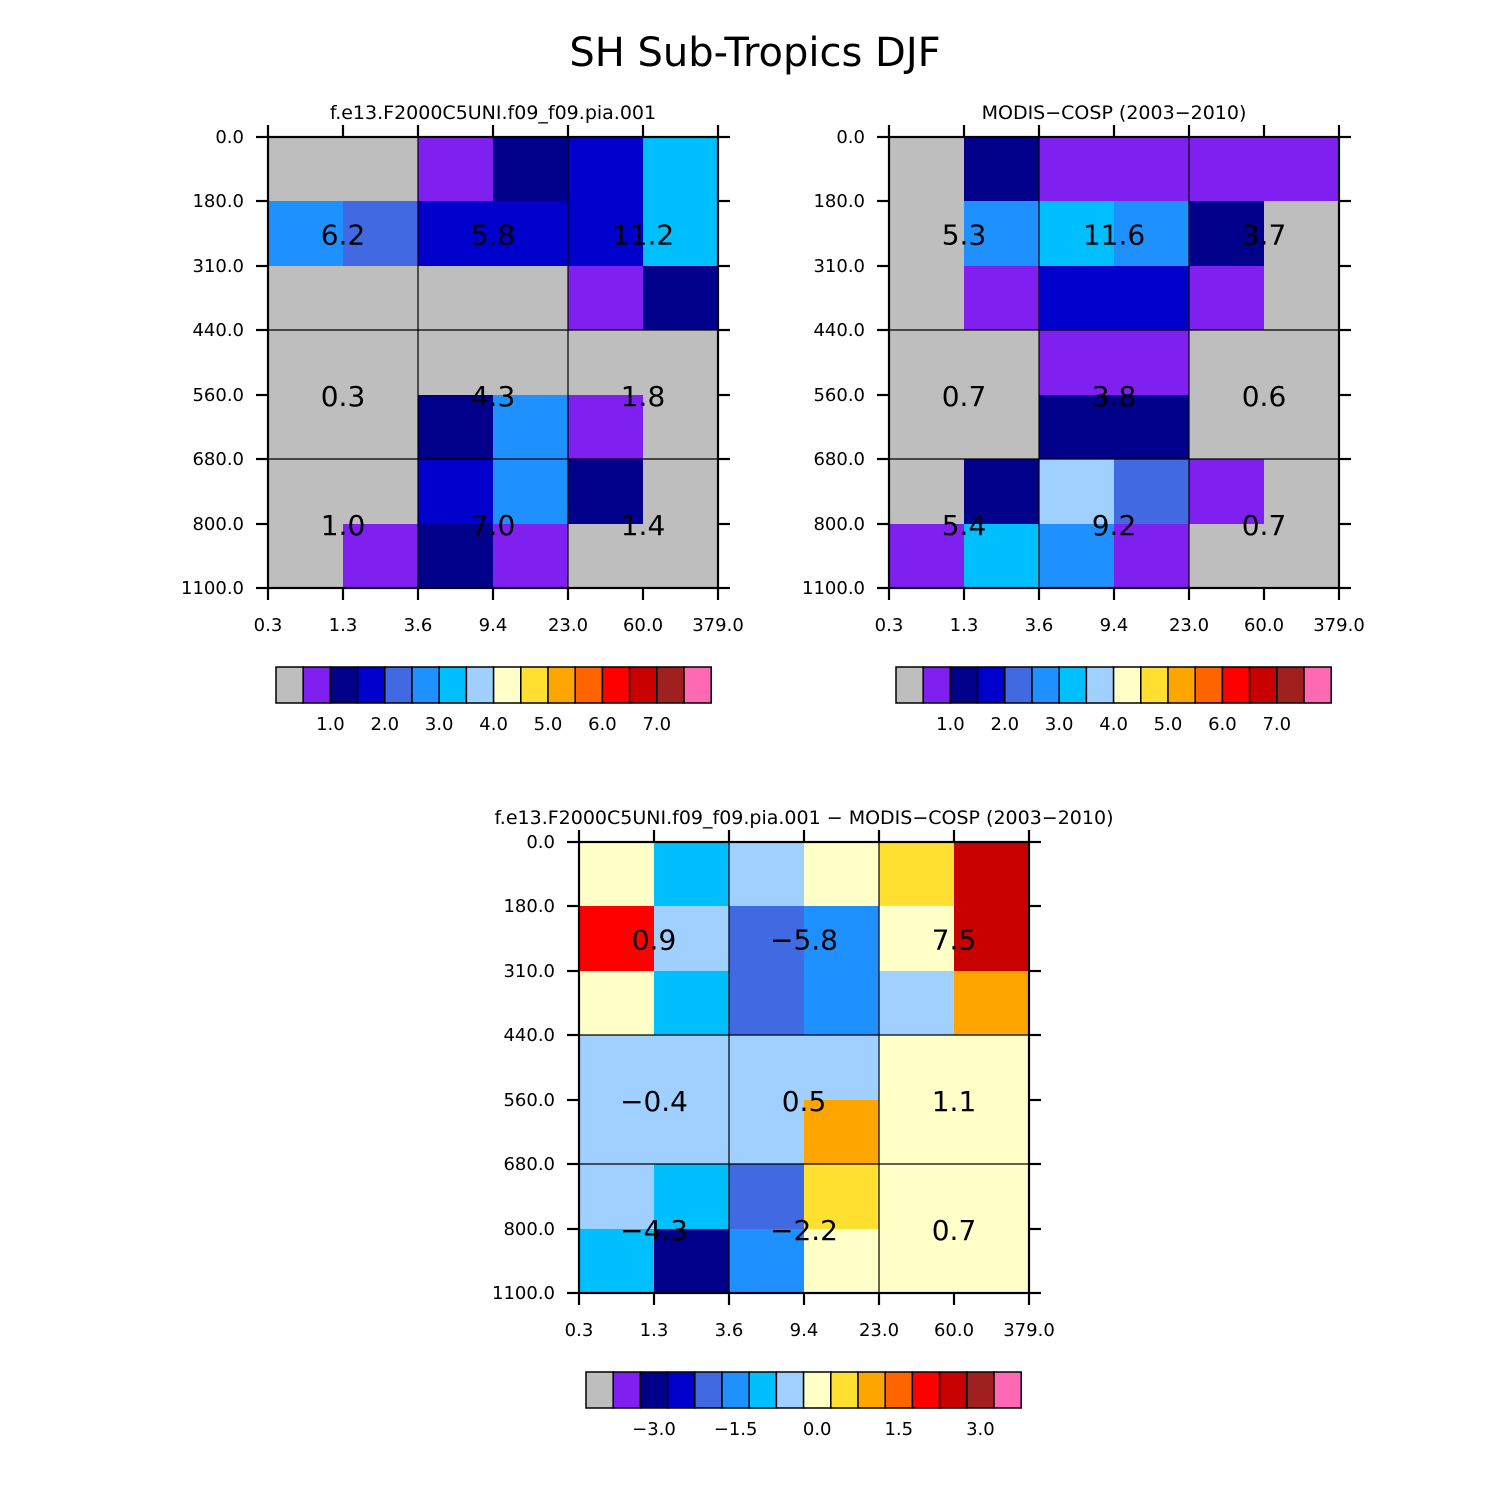  Describe the element at coordinates (1114, 113) in the screenshot. I see `panel-title: MODIS−COSP (2003−2010)` at that location.